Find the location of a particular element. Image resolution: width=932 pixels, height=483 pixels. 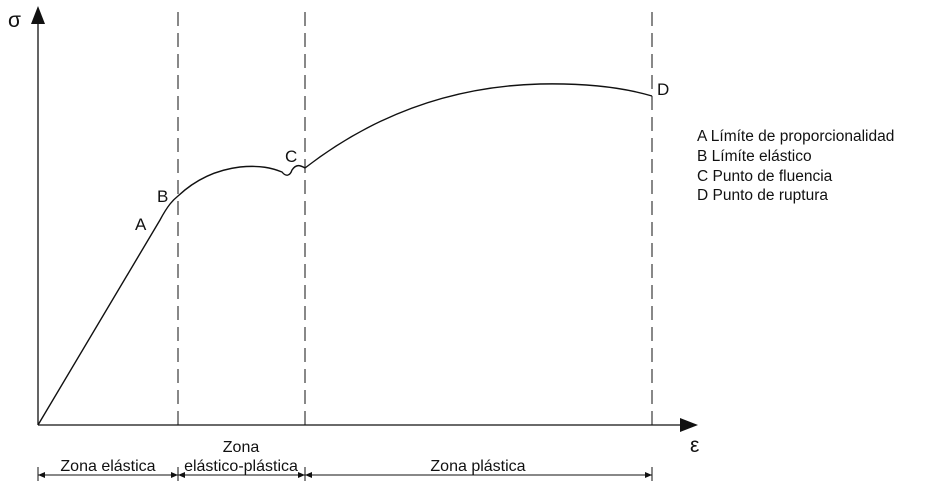

point-label-d: D is located at coordinates (663, 89).